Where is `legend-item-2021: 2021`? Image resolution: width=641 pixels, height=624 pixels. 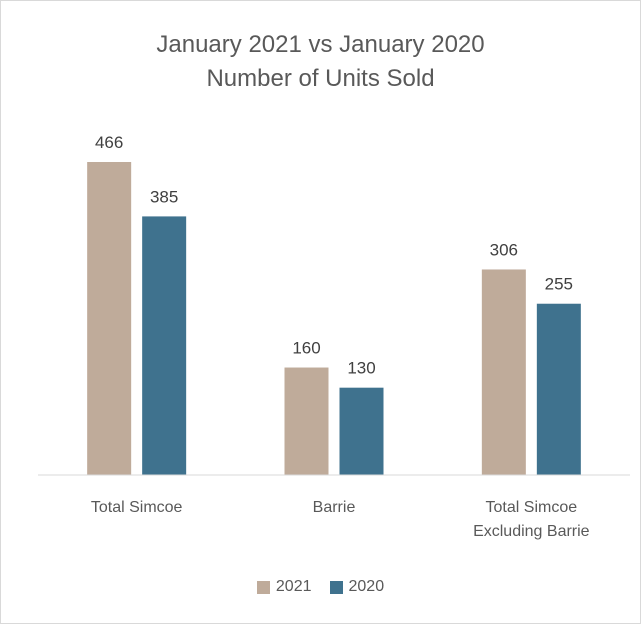
legend-item-2021: 2021 is located at coordinates (284, 587).